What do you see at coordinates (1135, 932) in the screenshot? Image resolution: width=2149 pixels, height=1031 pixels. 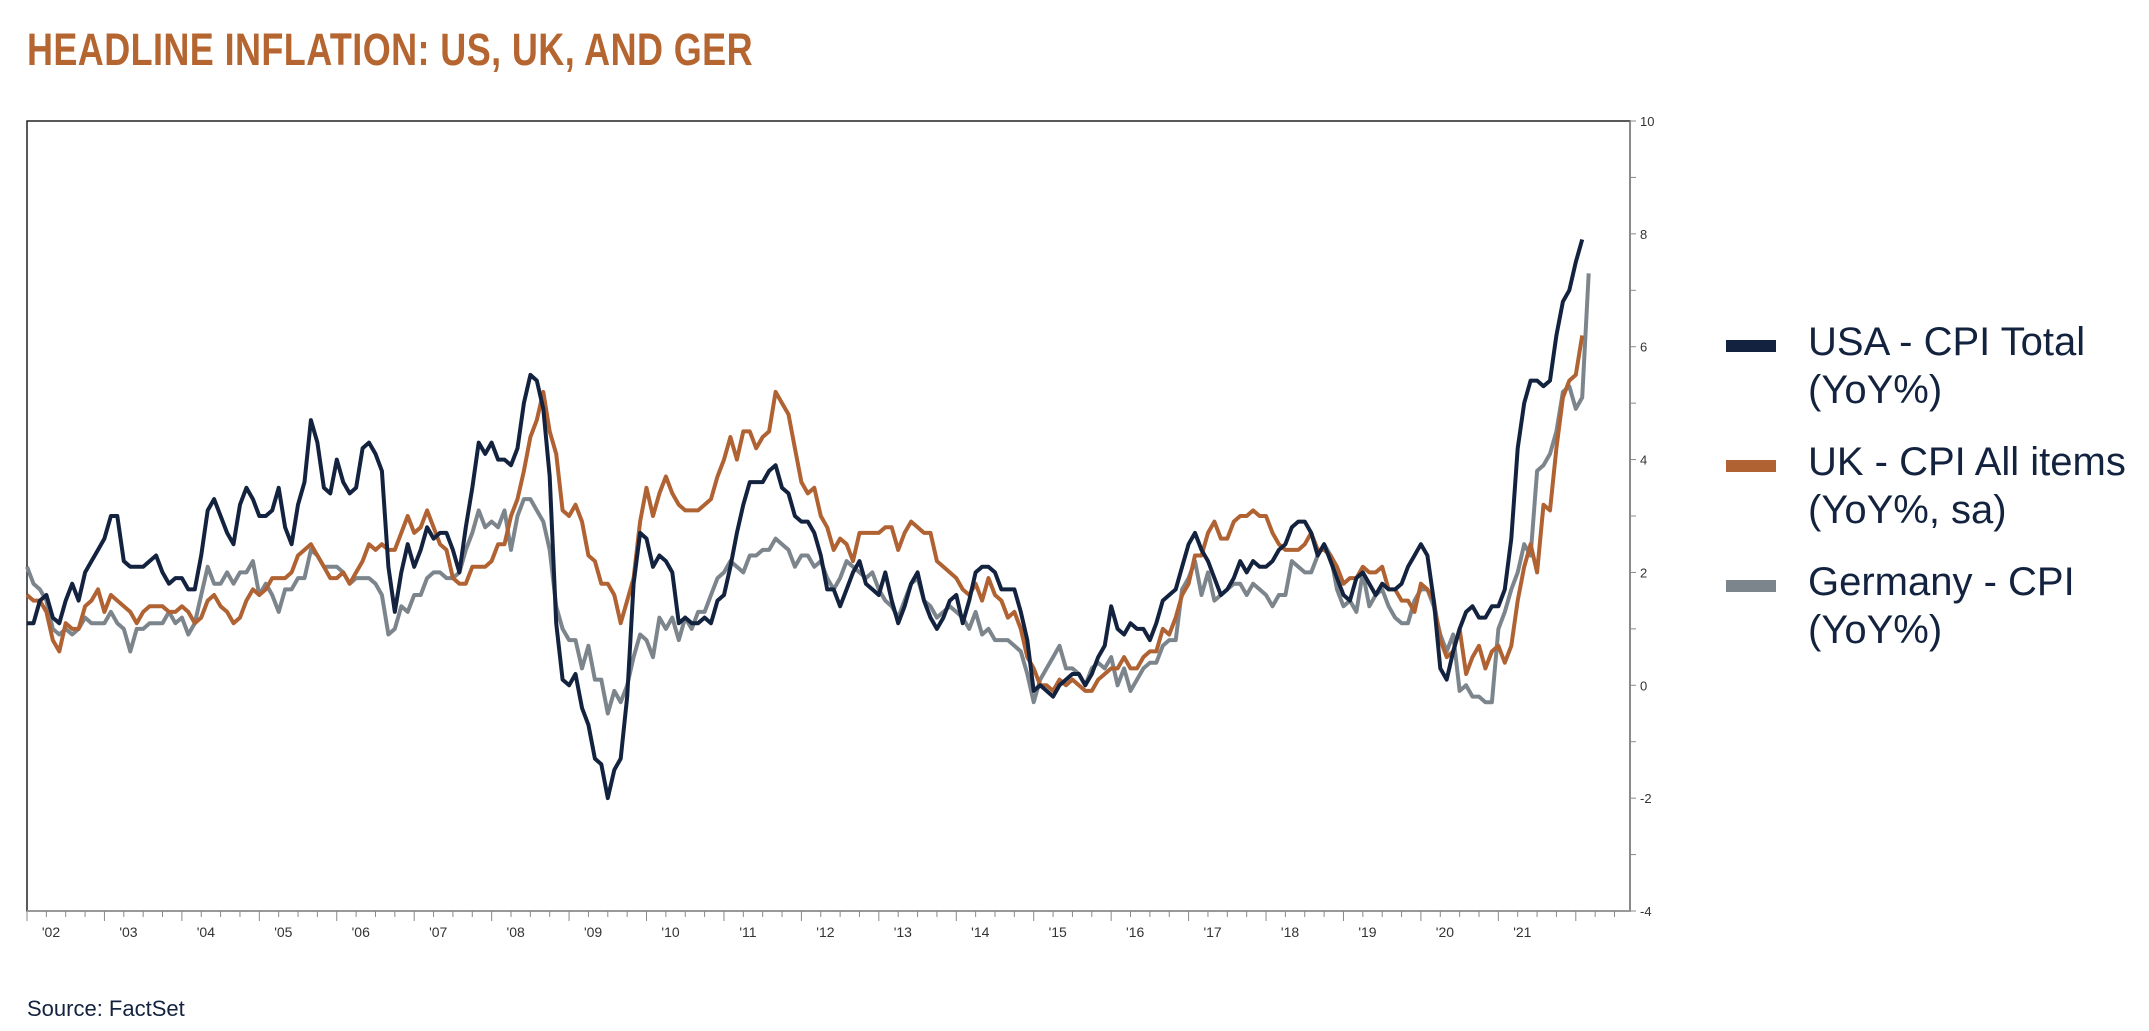 I see `x-tick-label: '16` at bounding box center [1135, 932].